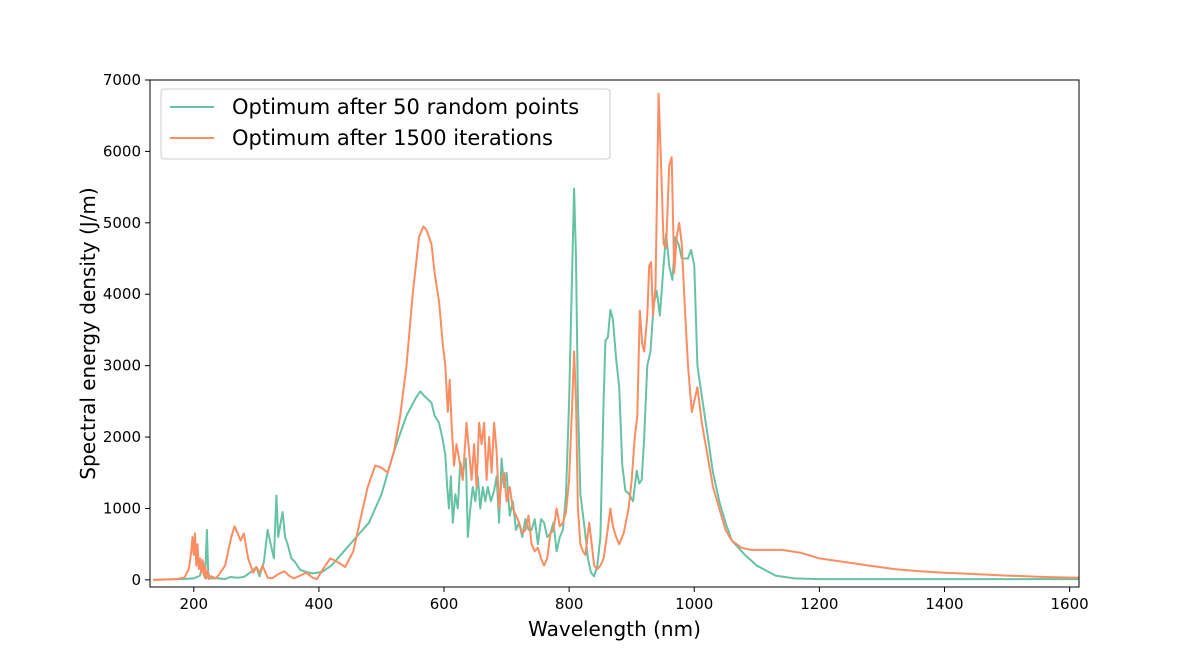 The width and height of the screenshot is (1199, 659). I want to click on x-tick-label: 800, so click(569, 604).